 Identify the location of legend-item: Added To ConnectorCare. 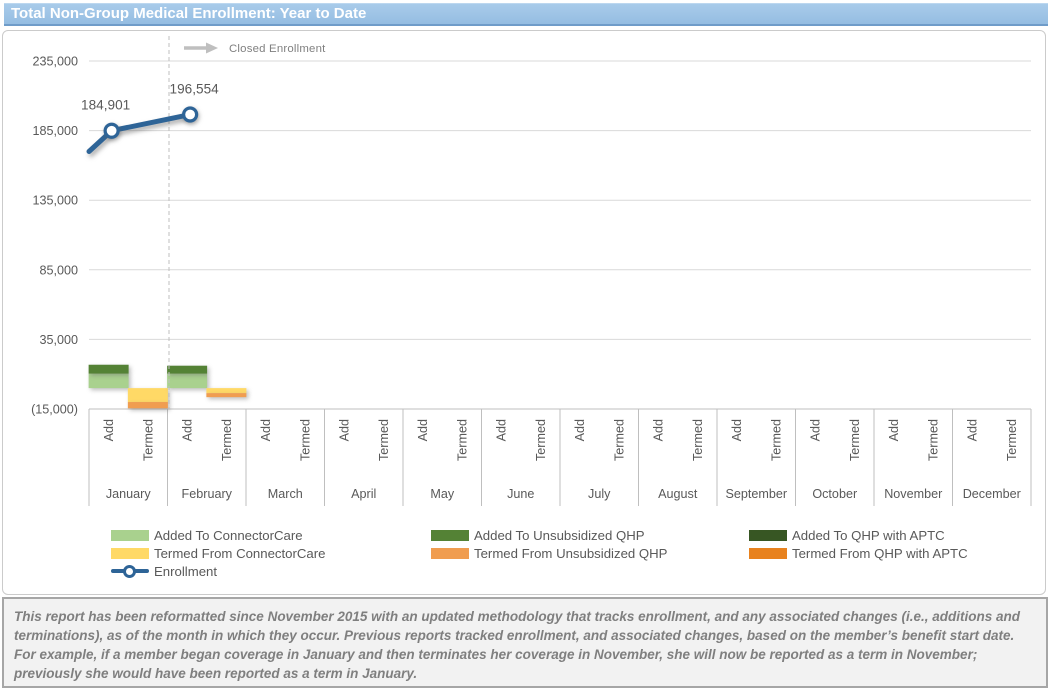
(218, 535).